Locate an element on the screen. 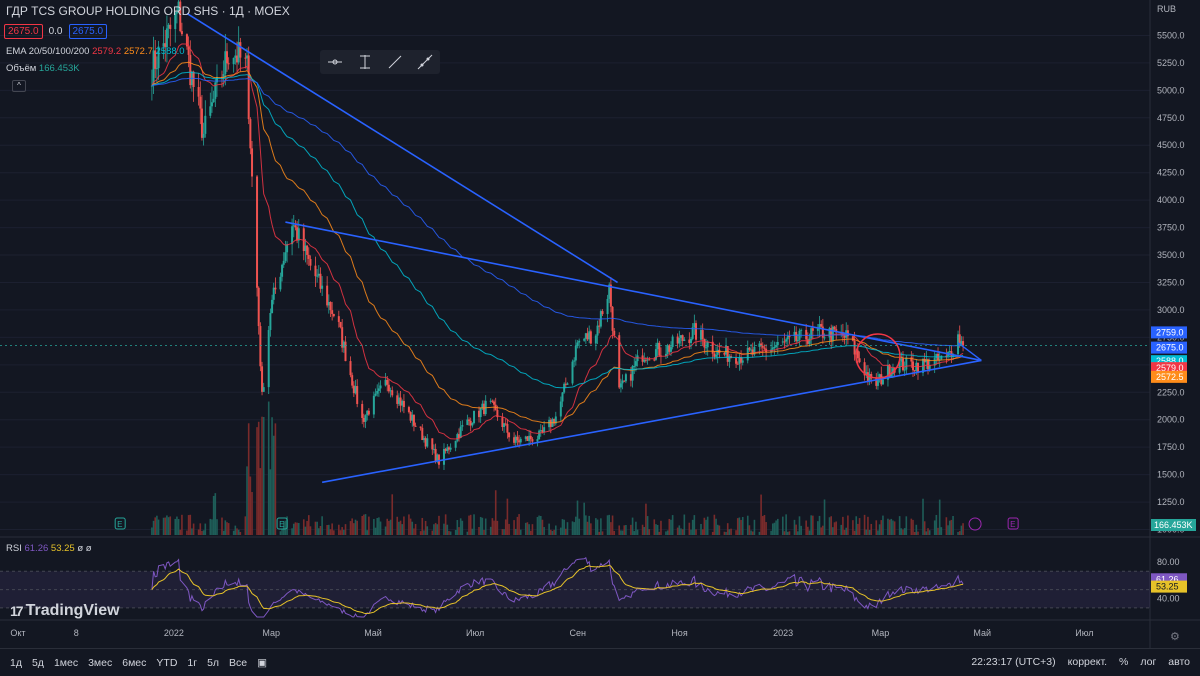 The height and width of the screenshot is (676, 1200). timeframe-6m: 6мес is located at coordinates (134, 662).